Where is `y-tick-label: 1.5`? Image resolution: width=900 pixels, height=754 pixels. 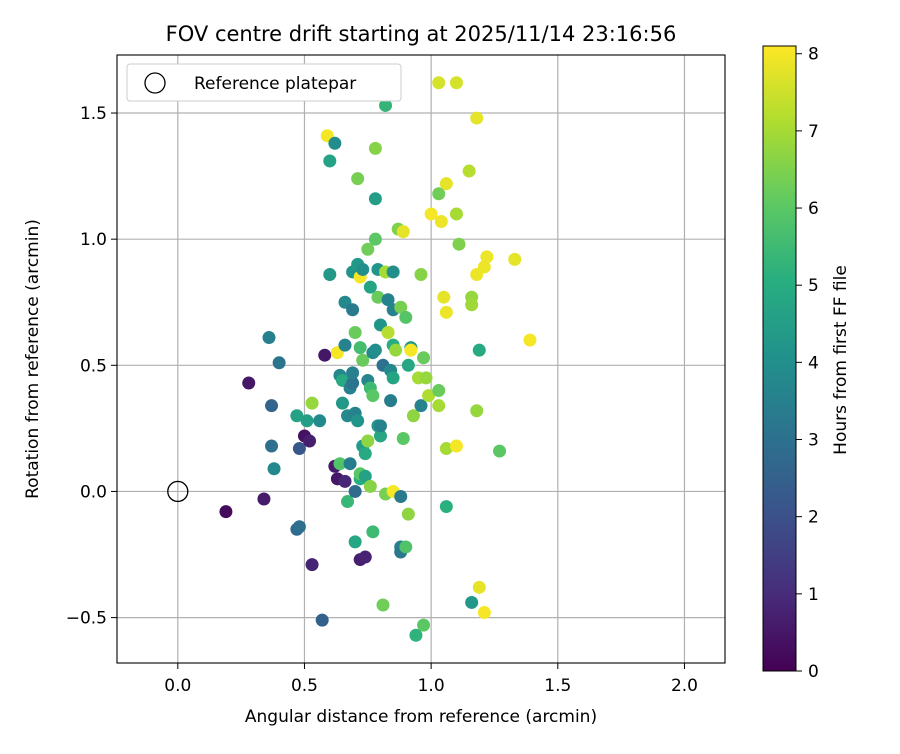
y-tick-label: 1.5 is located at coordinates (93, 114).